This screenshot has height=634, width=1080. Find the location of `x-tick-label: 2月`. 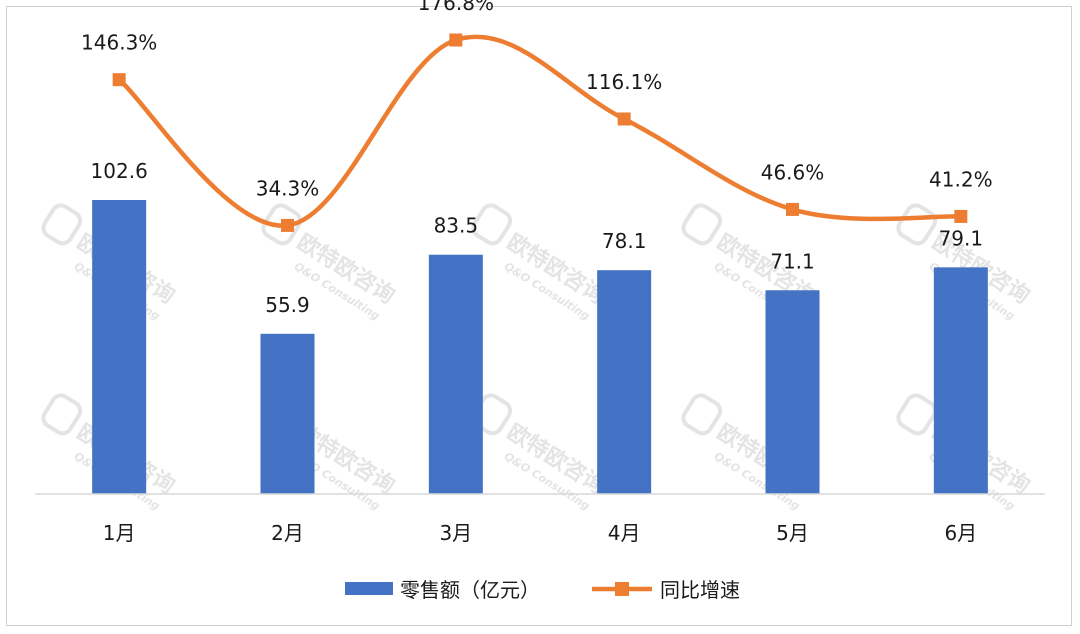

x-tick-label: 2月 is located at coordinates (287, 533).